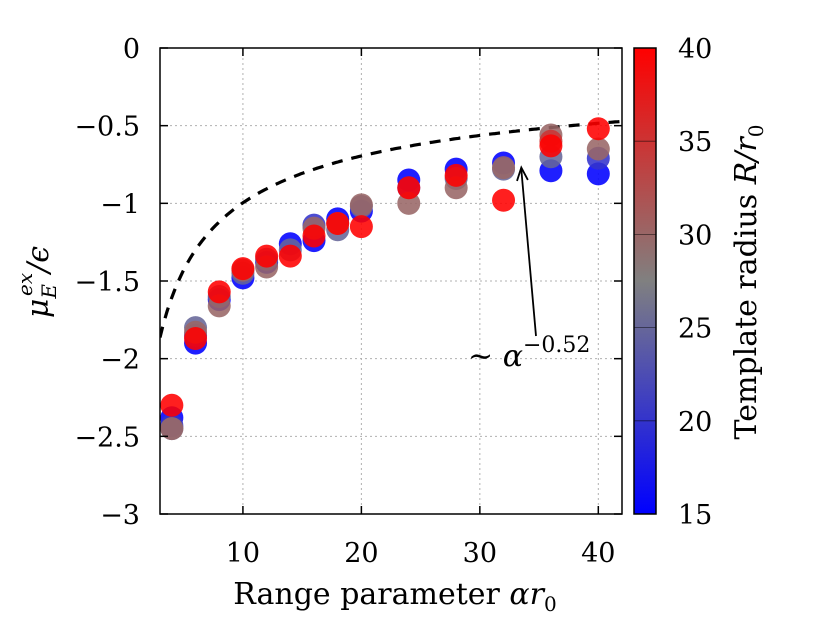 The width and height of the screenshot is (829, 622). I want to click on fit-annotation: ∼ α−0.52, so click(529, 269).